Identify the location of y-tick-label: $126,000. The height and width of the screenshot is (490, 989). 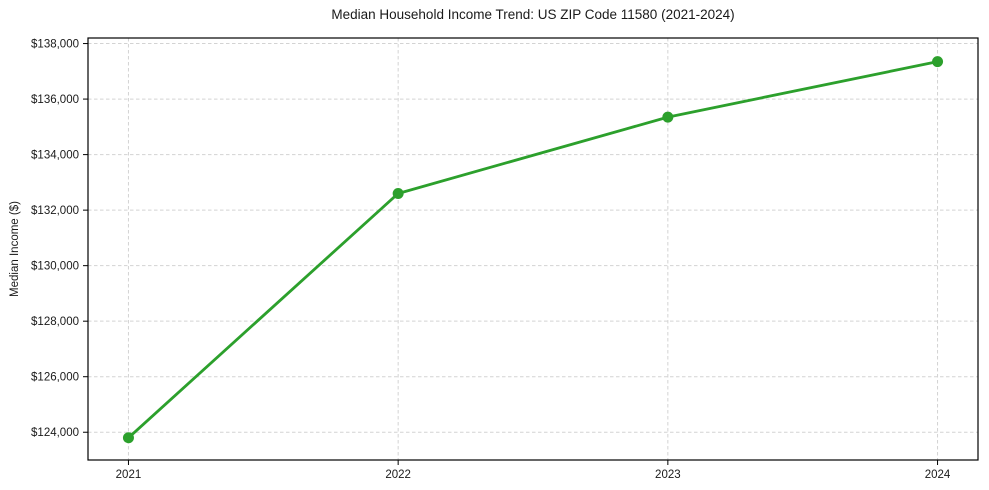
(55, 378).